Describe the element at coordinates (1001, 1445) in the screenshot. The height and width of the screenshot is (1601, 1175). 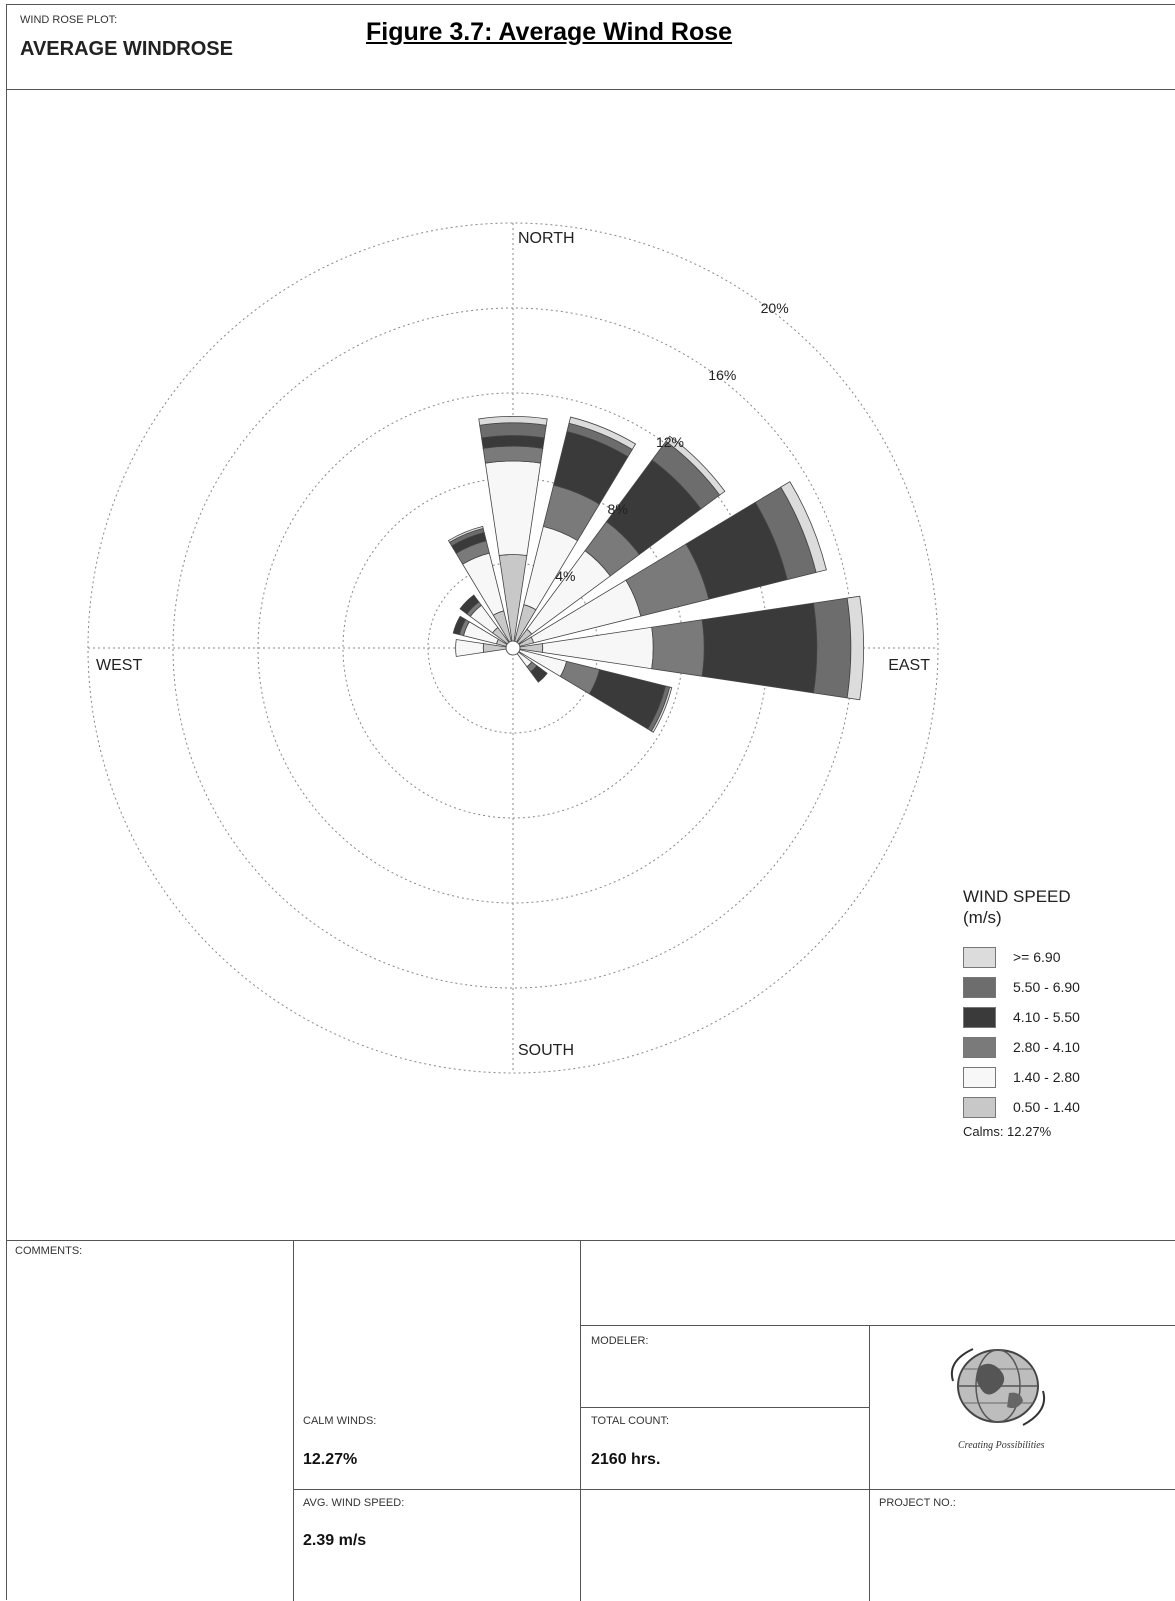
I see `logo-caption: Creating Possibilities` at that location.